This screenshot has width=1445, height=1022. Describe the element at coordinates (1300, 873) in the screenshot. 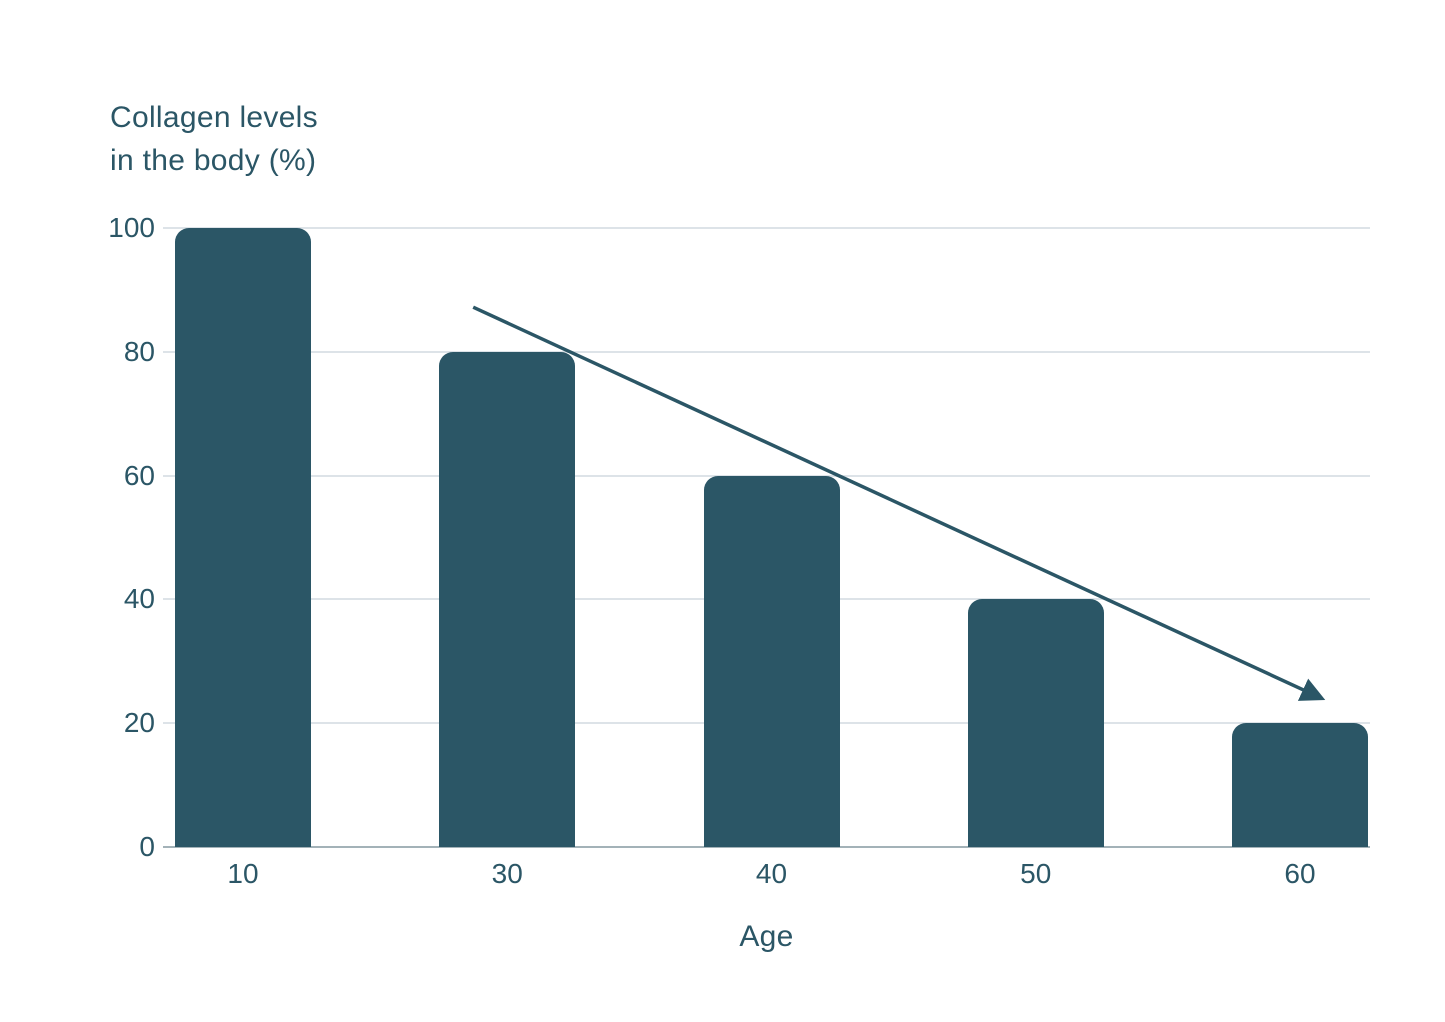

I see `x-tick-label-60: 60` at that location.